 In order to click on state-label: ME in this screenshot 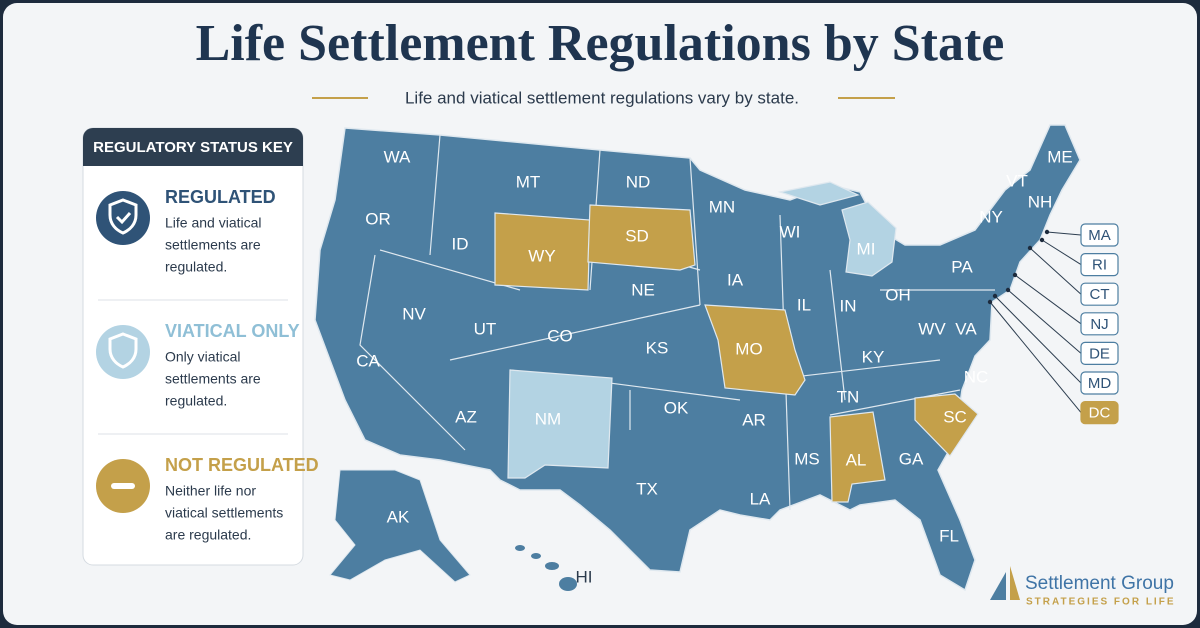, I will do `click(1060, 156)`.